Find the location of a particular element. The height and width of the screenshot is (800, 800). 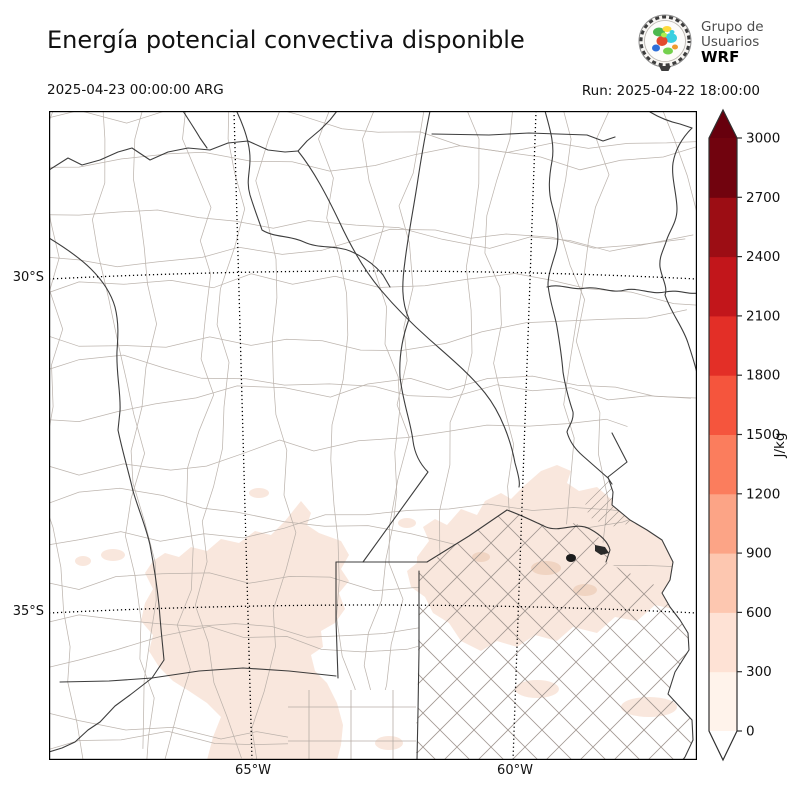

graticule-35s is located at coordinates (373, 609).